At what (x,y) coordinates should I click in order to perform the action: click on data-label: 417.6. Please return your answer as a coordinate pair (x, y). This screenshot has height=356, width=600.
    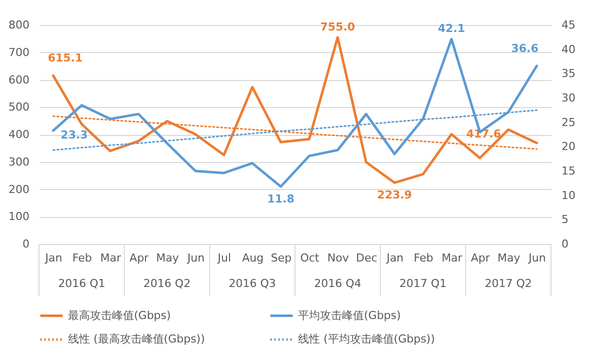
    Looking at the image, I should click on (484, 134).